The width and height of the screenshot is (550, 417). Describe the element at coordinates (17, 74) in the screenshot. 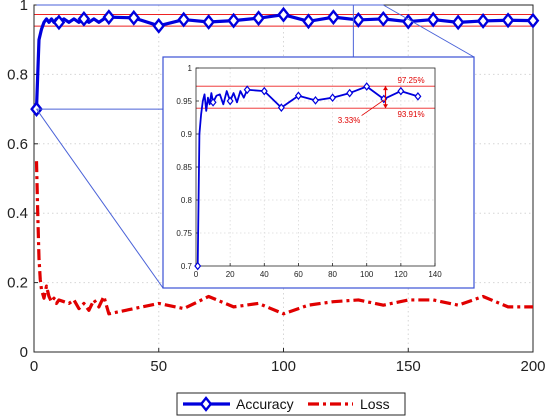

I see `main-y-tick-label: 0.8` at that location.